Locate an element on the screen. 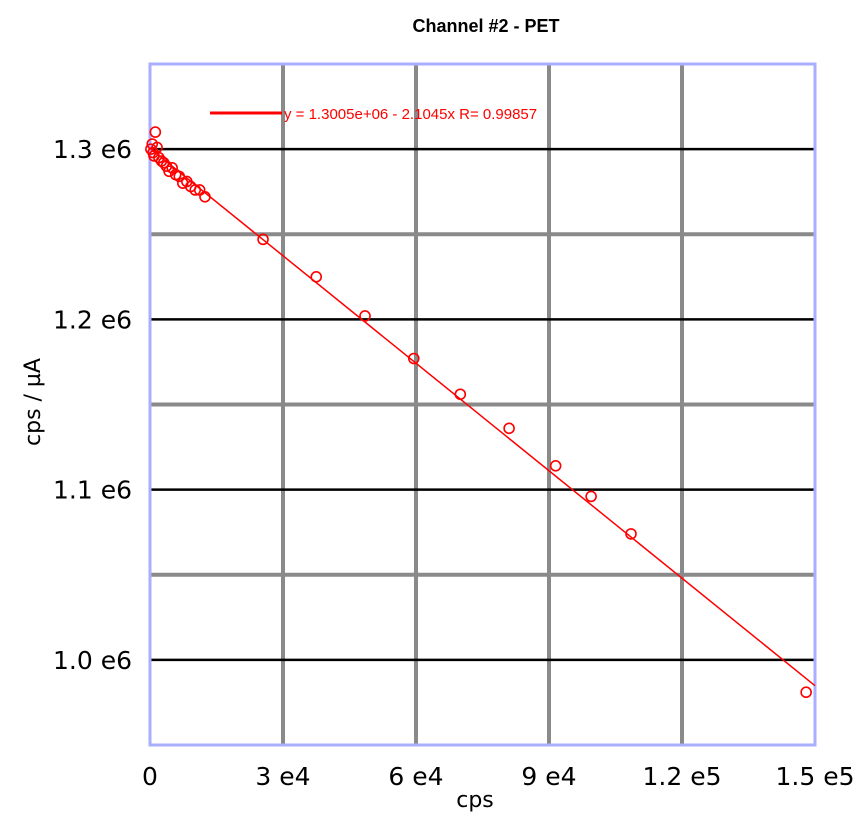  x-tick-labels: 0 3 e4 6 e4 9 e4 1.2 e5 1.5 e5 is located at coordinates (498, 776).